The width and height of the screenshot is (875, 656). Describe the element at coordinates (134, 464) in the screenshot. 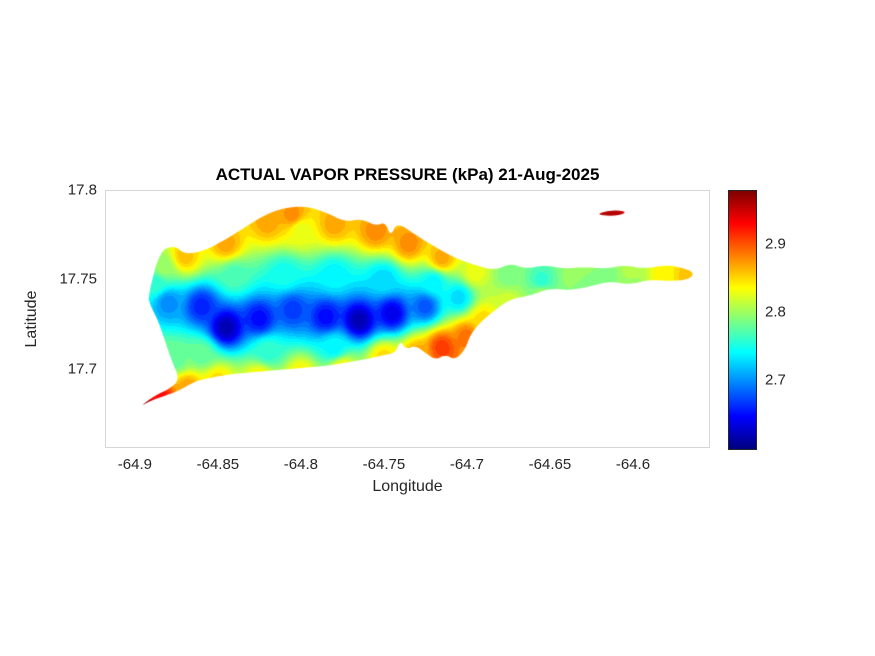

I see `x-tick-label: -64.9` at that location.